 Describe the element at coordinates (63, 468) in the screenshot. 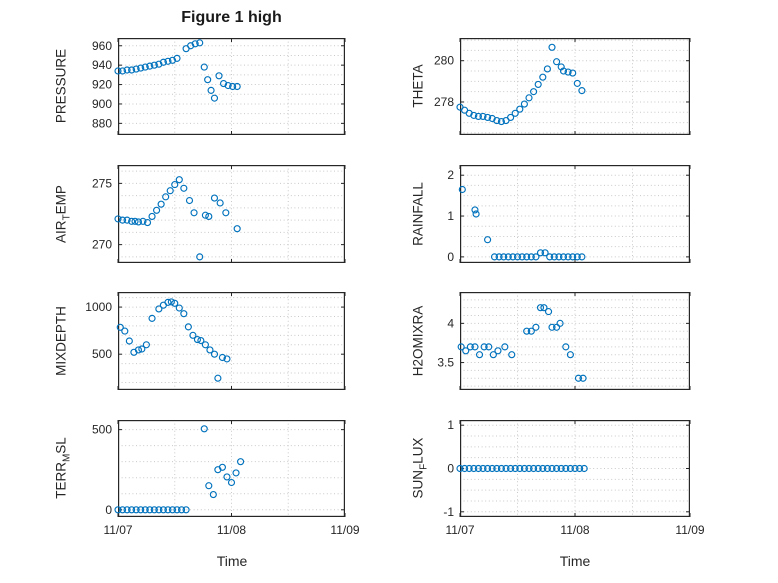

I see `y-axis-label-terr-msl: TERRMSL` at that location.